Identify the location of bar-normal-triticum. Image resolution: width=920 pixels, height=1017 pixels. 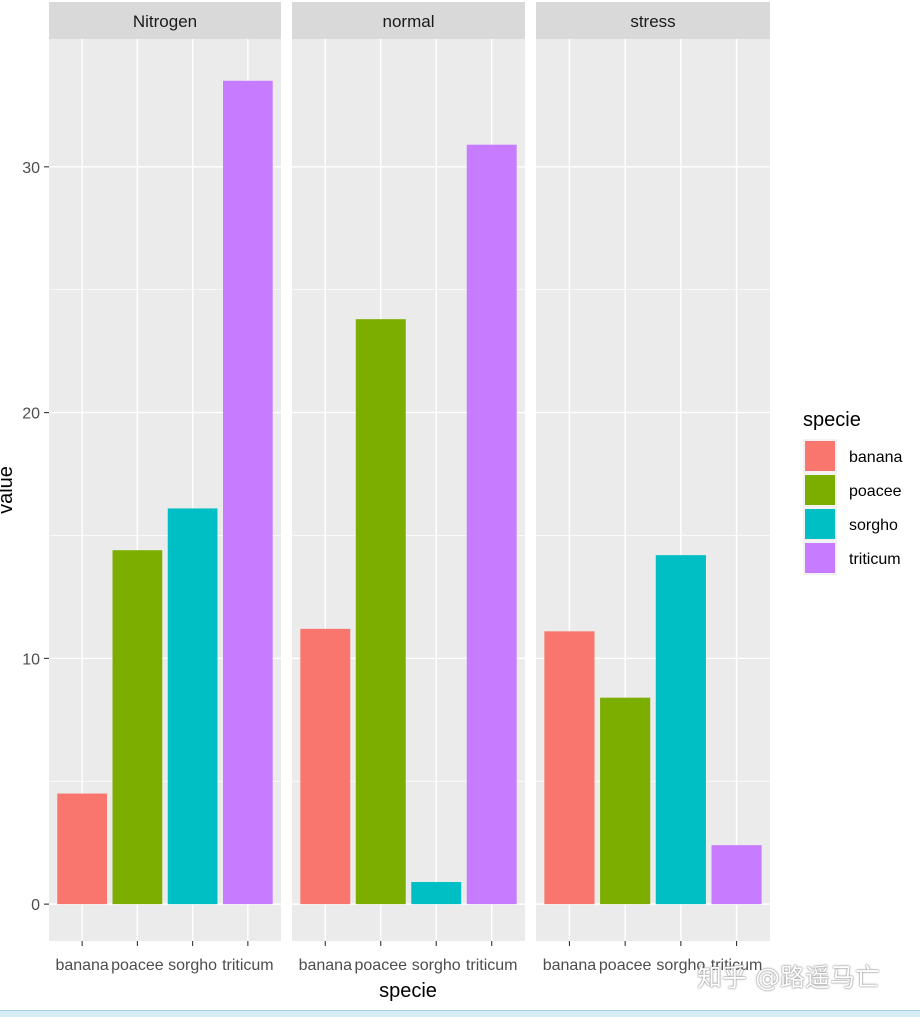
(491, 524).